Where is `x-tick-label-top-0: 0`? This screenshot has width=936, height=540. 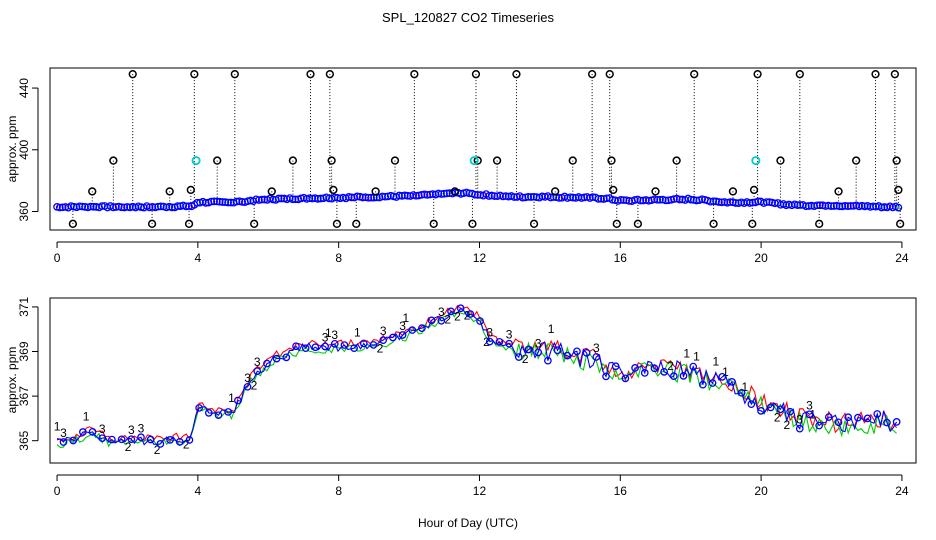
x-tick-label-top-0: 0 is located at coordinates (57, 258).